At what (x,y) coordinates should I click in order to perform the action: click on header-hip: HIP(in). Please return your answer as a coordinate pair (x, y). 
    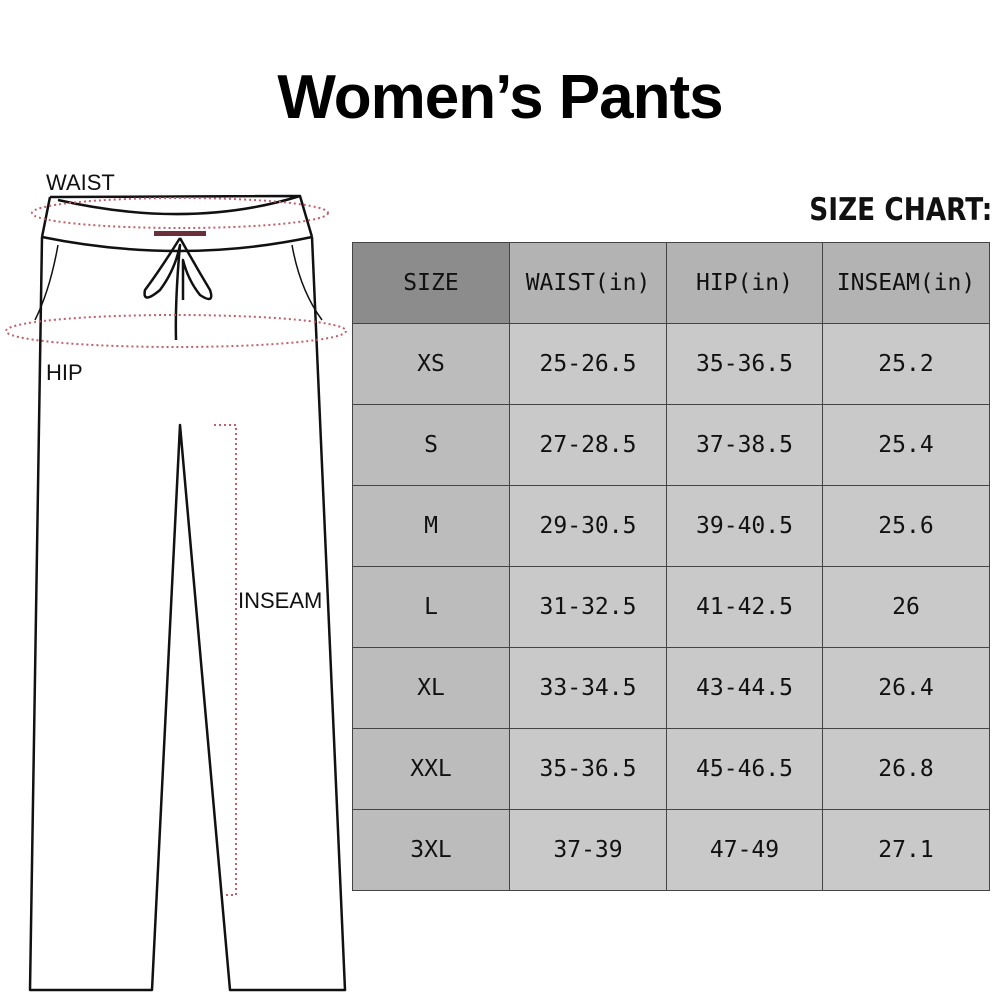
    Looking at the image, I should click on (744, 283).